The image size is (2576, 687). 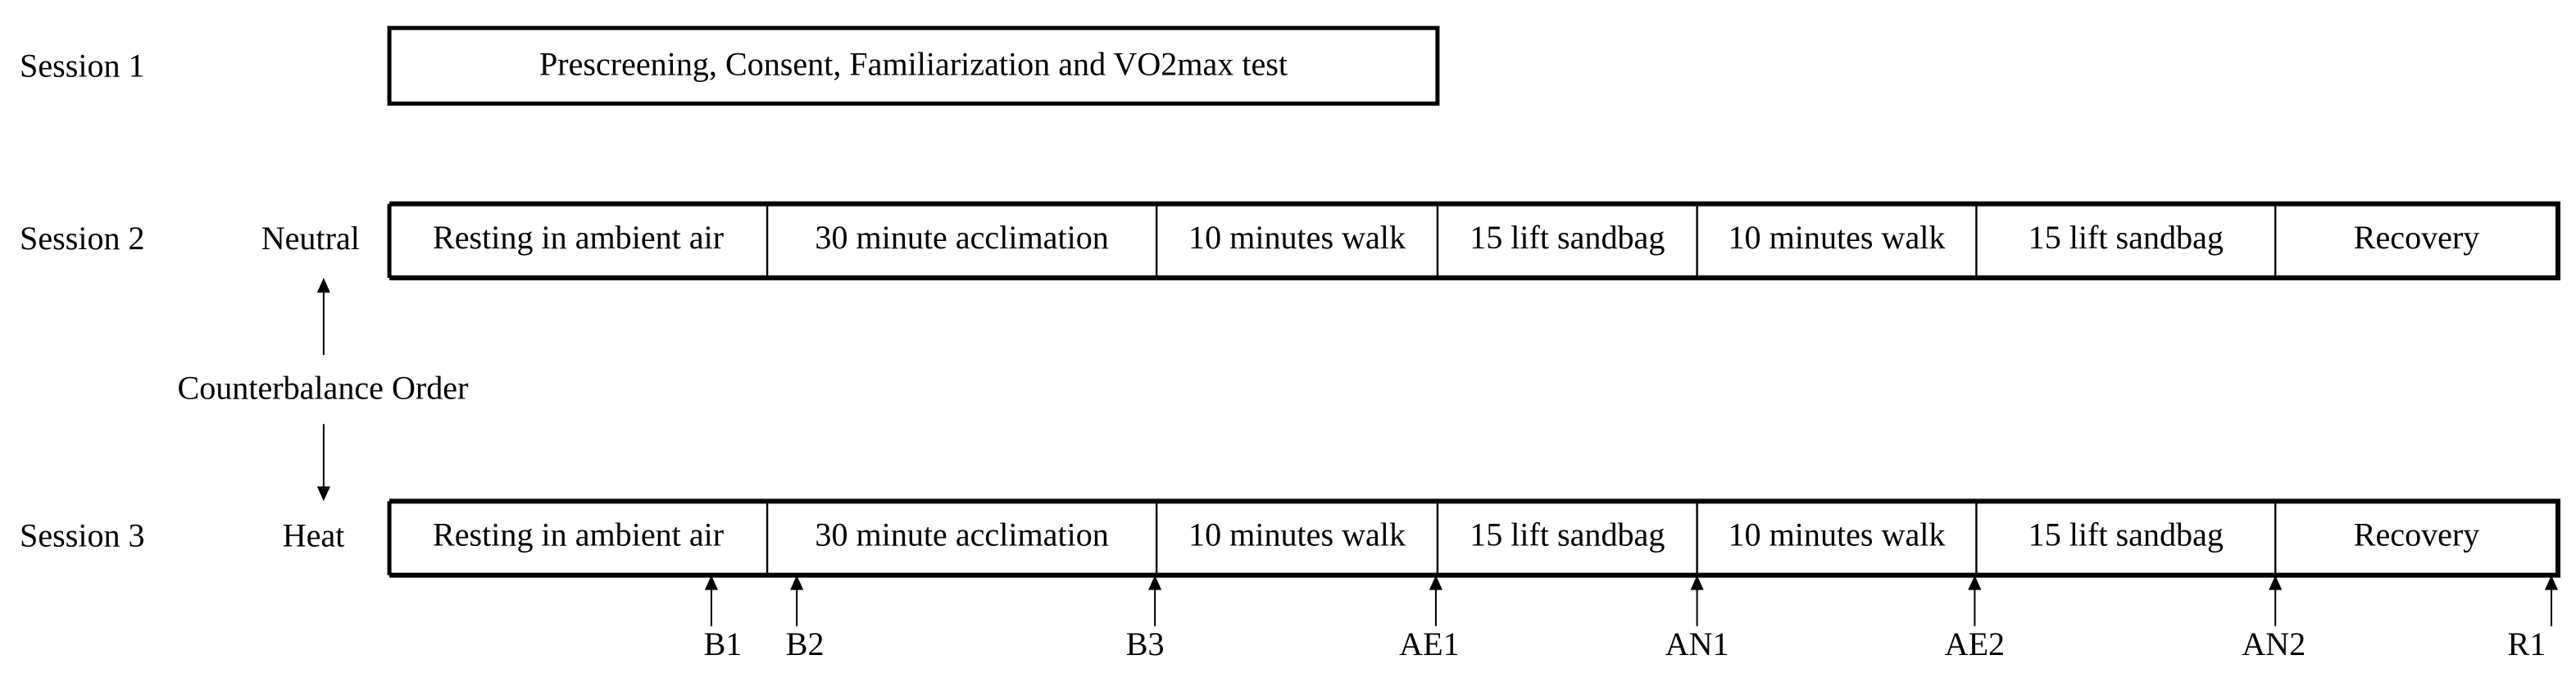 What do you see at coordinates (723, 644) in the screenshot?
I see `marker-label: B1` at bounding box center [723, 644].